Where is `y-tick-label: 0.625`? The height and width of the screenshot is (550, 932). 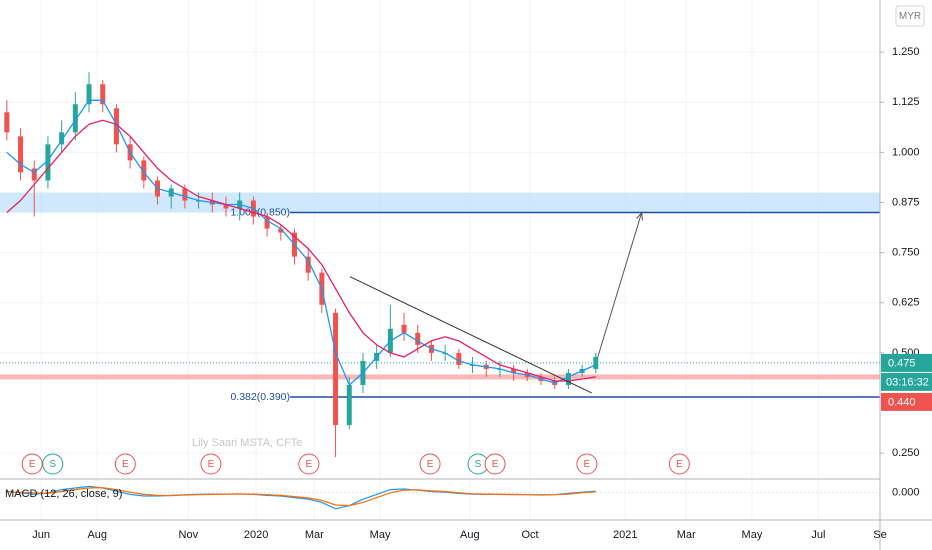
y-tick-label: 0.625 is located at coordinates (906, 303).